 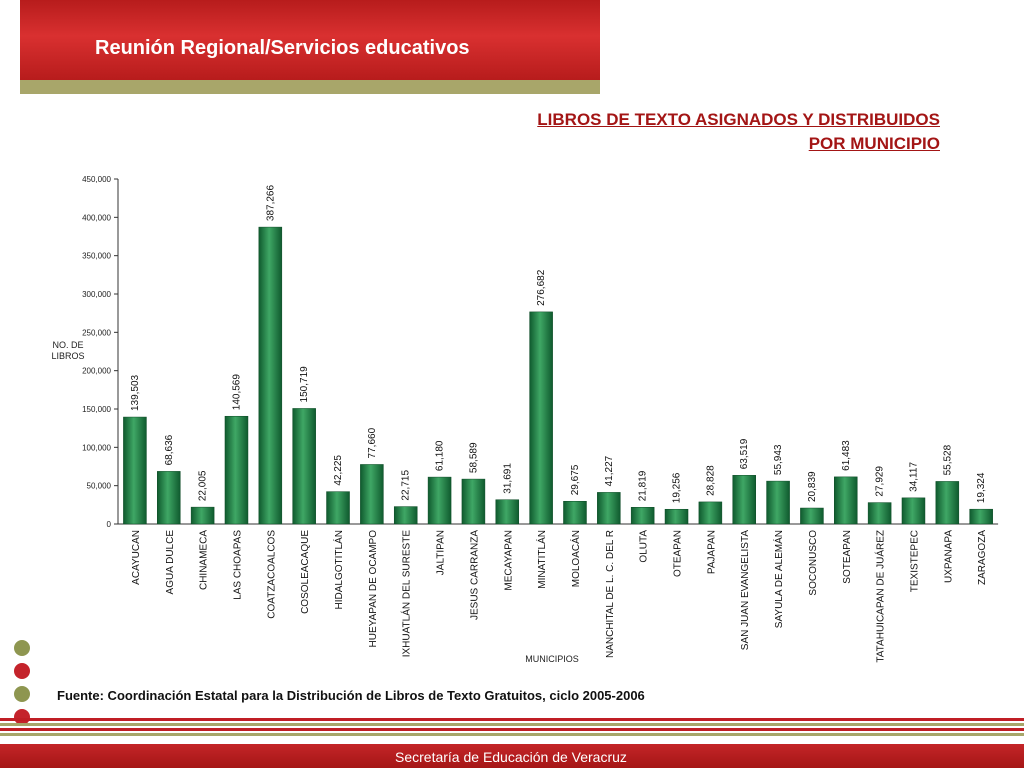 I want to click on bar-value-label: 31,691, so click(x=507, y=478).